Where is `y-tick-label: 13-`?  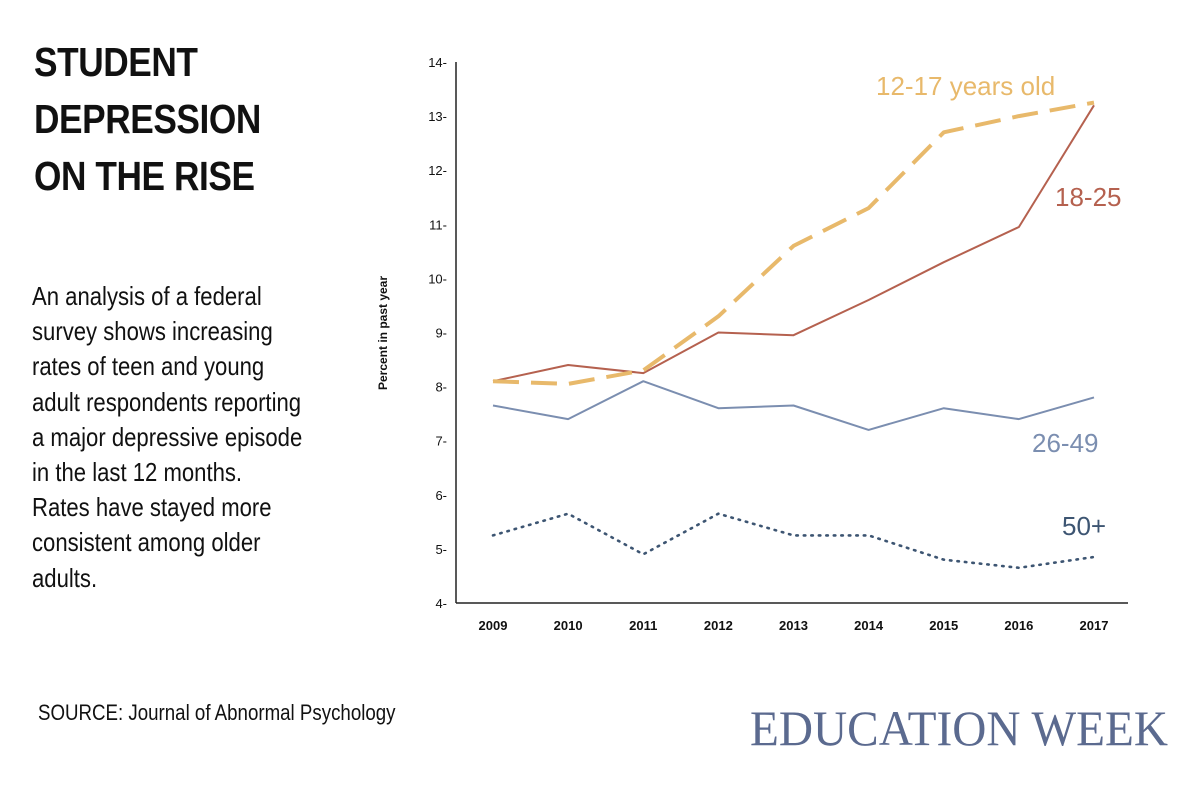
y-tick-label: 13- is located at coordinates (437, 116).